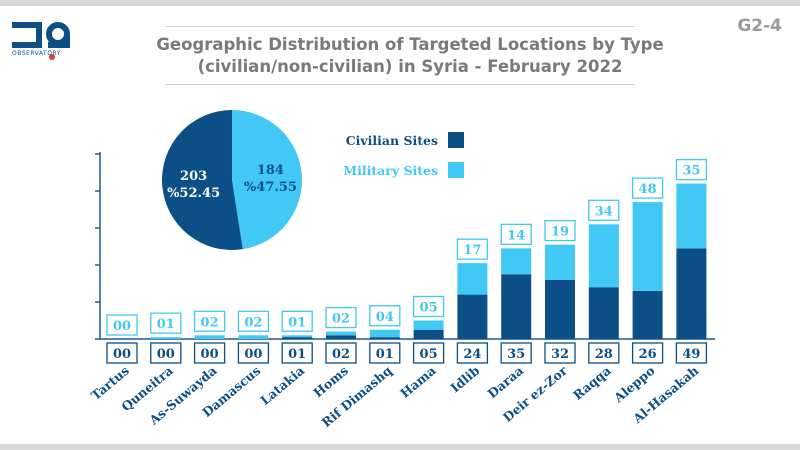 The image size is (800, 450). I want to click on military-data-label: 00, so click(122, 326).